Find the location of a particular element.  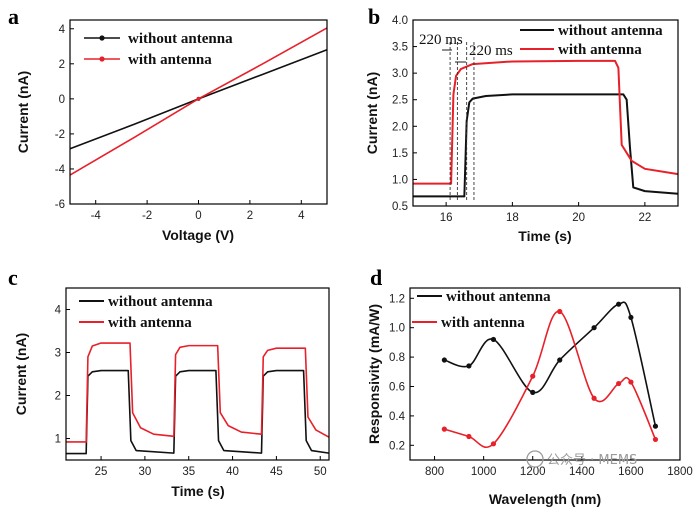

panel-b-y-tick-label: 4.0 is located at coordinates (400, 21).